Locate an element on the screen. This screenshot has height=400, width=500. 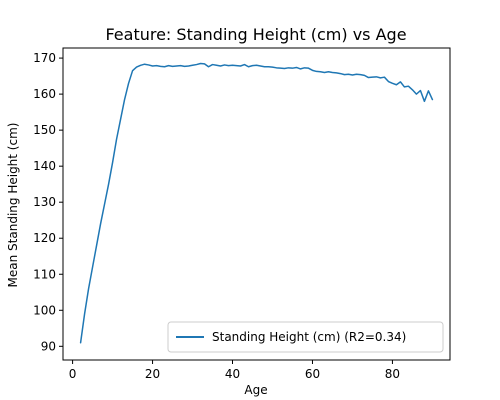
y-tick-label: 100 is located at coordinates (44, 310).